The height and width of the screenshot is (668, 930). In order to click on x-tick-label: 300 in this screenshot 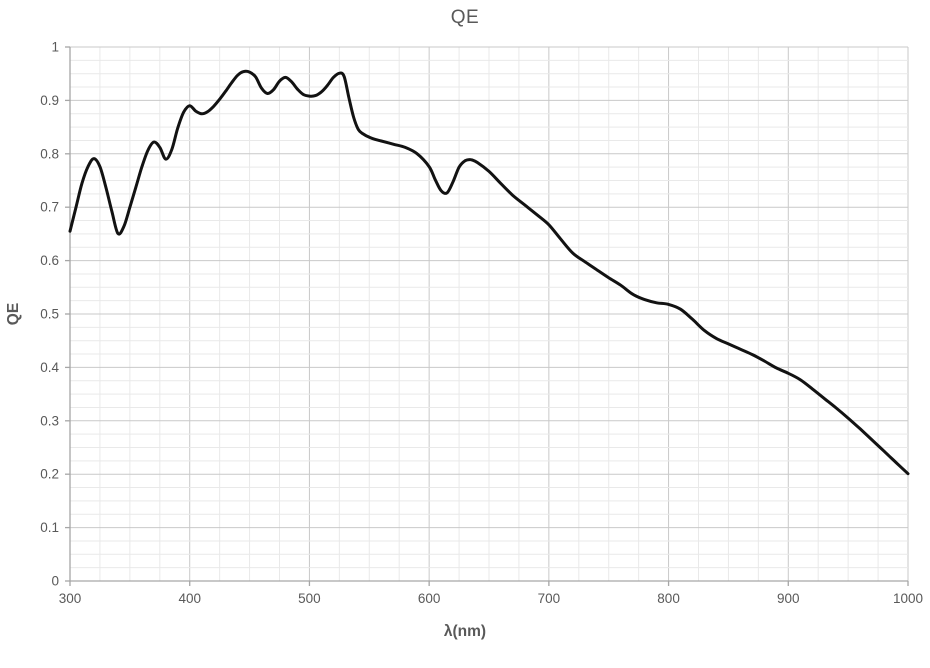, I will do `click(70, 598)`.